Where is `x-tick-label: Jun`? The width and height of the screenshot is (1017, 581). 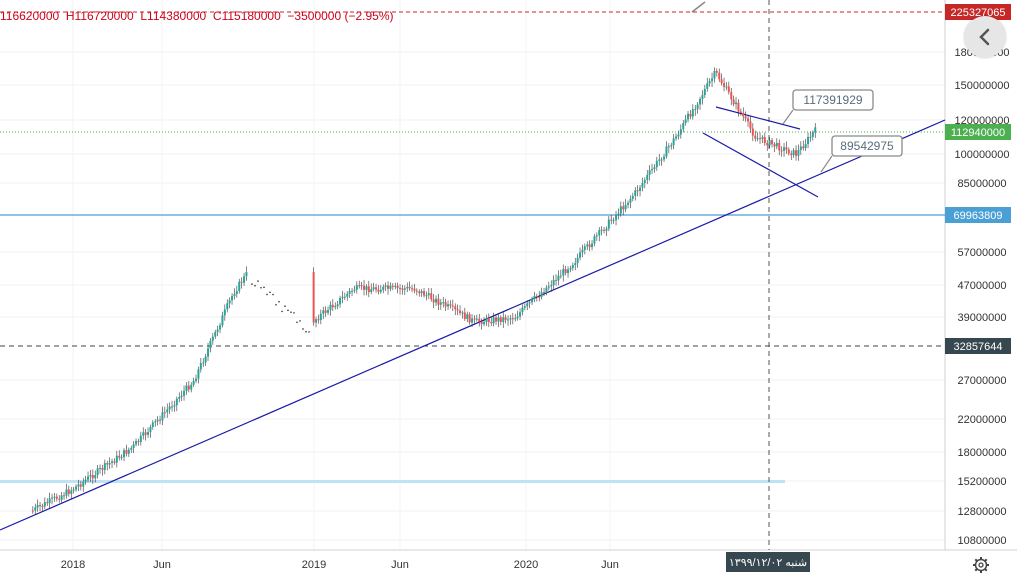 x-tick-label: Jun is located at coordinates (400, 565).